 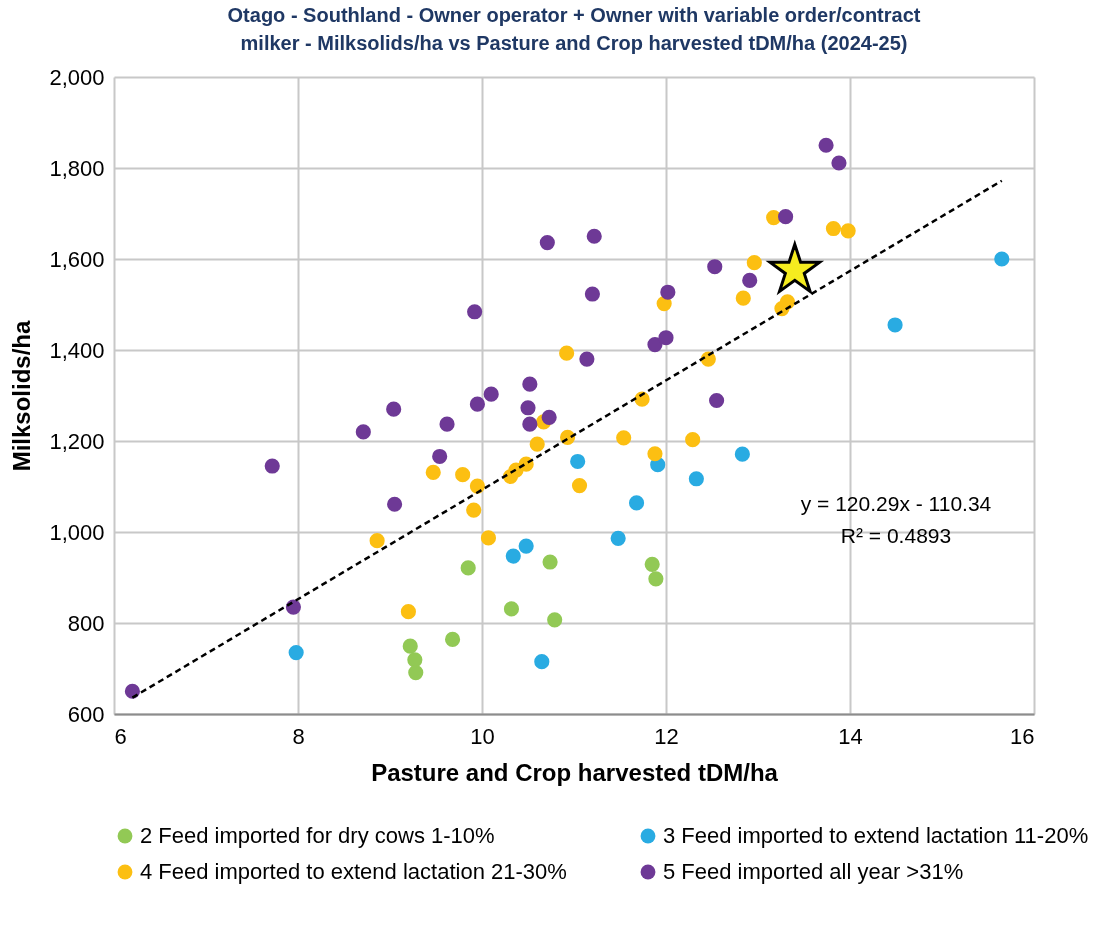 I want to click on legend-label: 3 Feed imported to extend lactation 11-20%, so click(x=876, y=835).